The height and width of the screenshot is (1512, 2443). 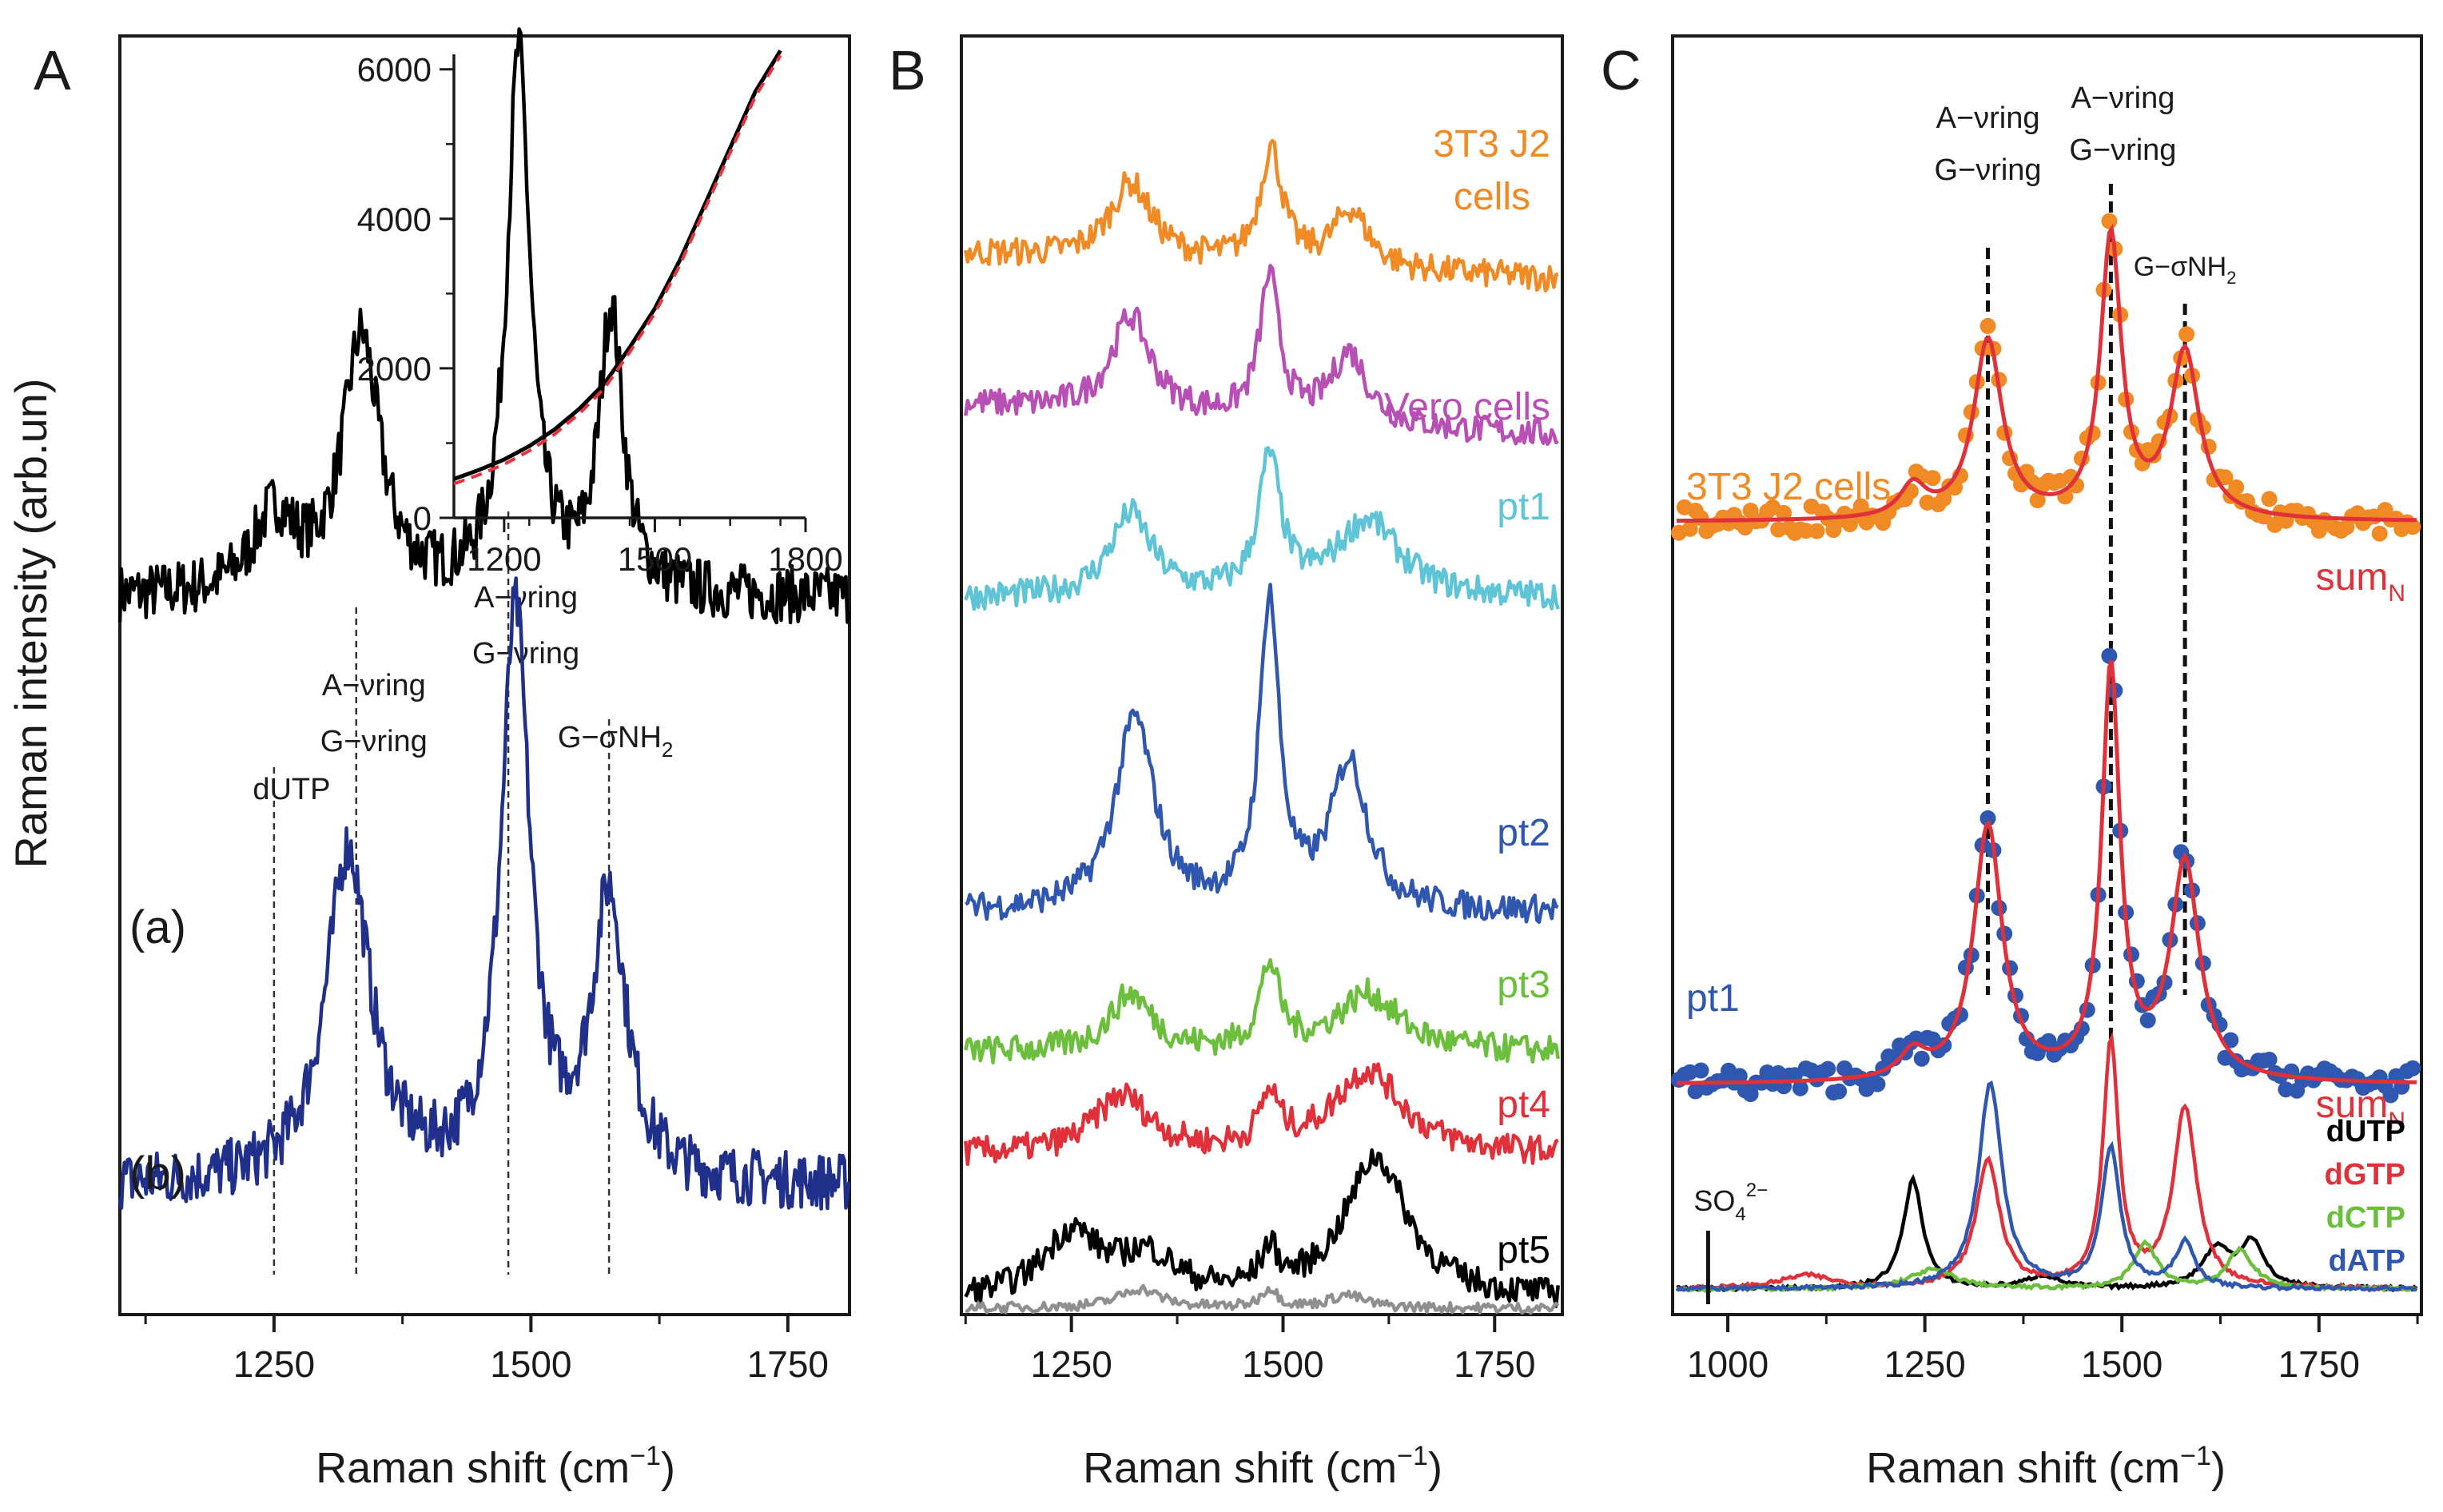 What do you see at coordinates (1740, 1214) in the screenshot?
I see `sulfate-sub: 4` at bounding box center [1740, 1214].